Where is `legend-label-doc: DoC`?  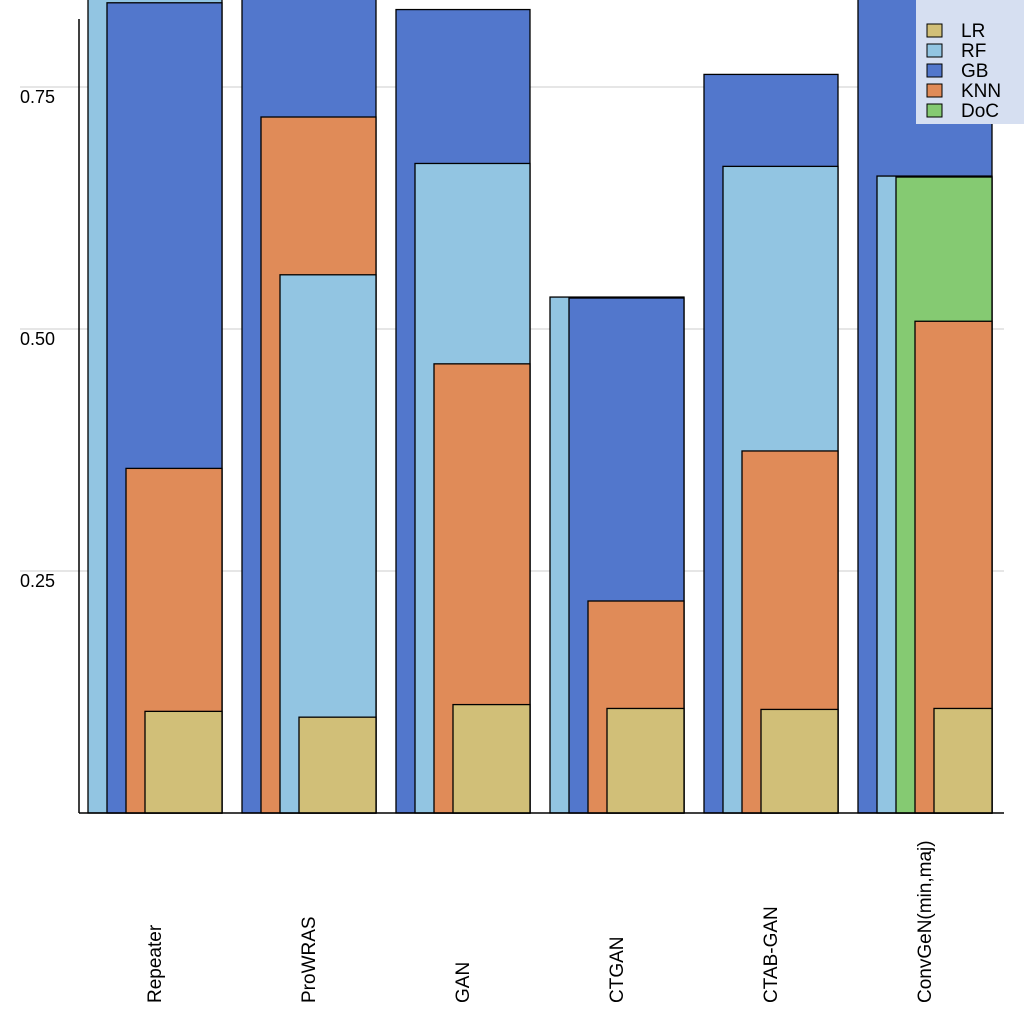 legend-label-doc: DoC is located at coordinates (980, 111).